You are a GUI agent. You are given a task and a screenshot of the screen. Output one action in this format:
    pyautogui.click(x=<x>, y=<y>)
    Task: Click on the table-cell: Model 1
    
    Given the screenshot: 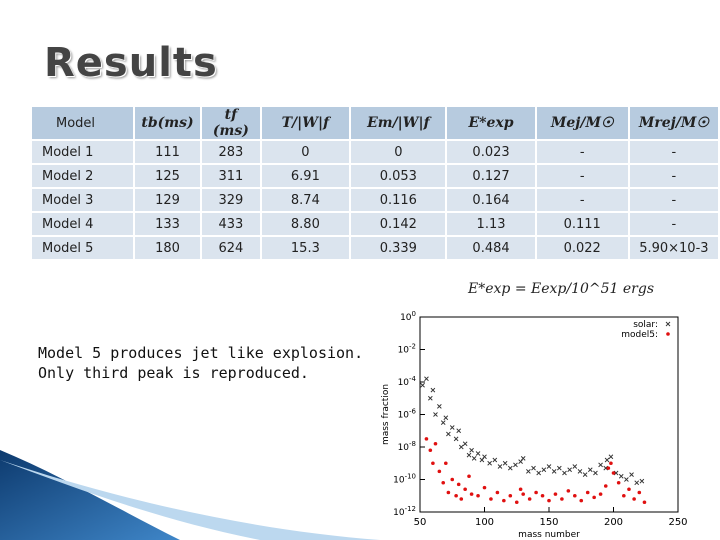 What is the action you would take?
    pyautogui.click(x=82, y=152)
    